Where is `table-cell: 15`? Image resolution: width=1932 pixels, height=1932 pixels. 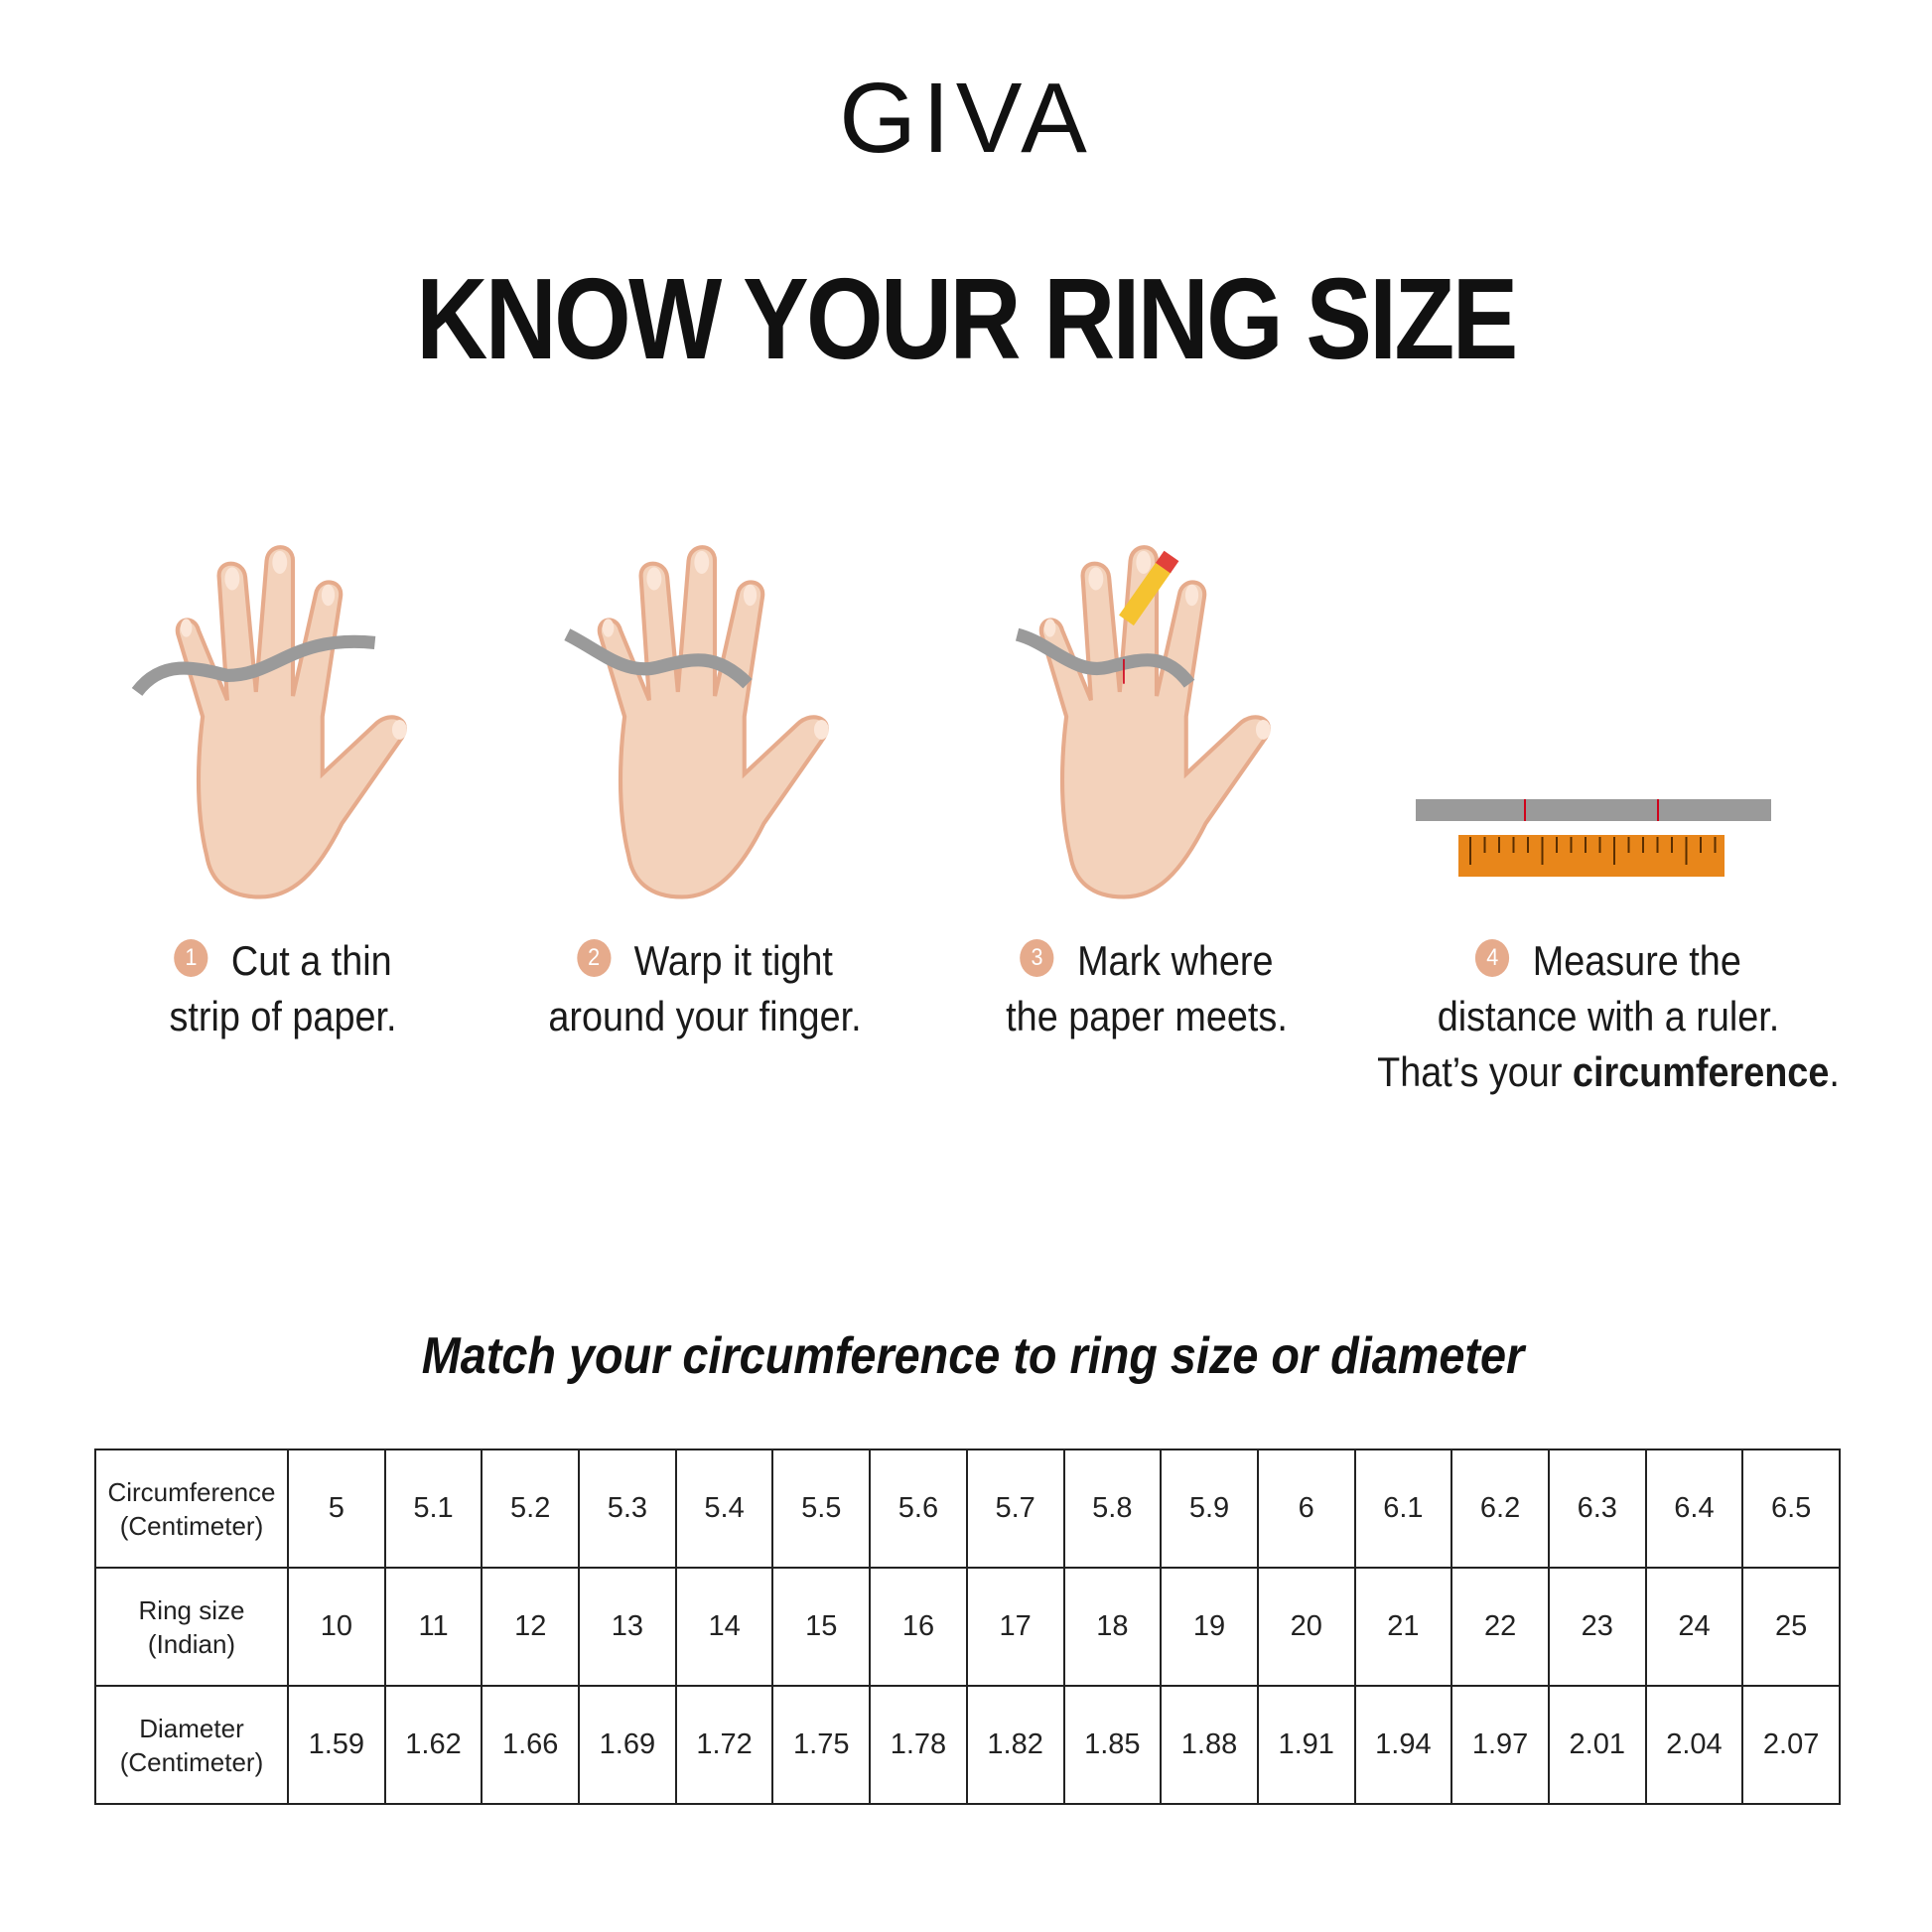
table-cell: 15 is located at coordinates (821, 1627).